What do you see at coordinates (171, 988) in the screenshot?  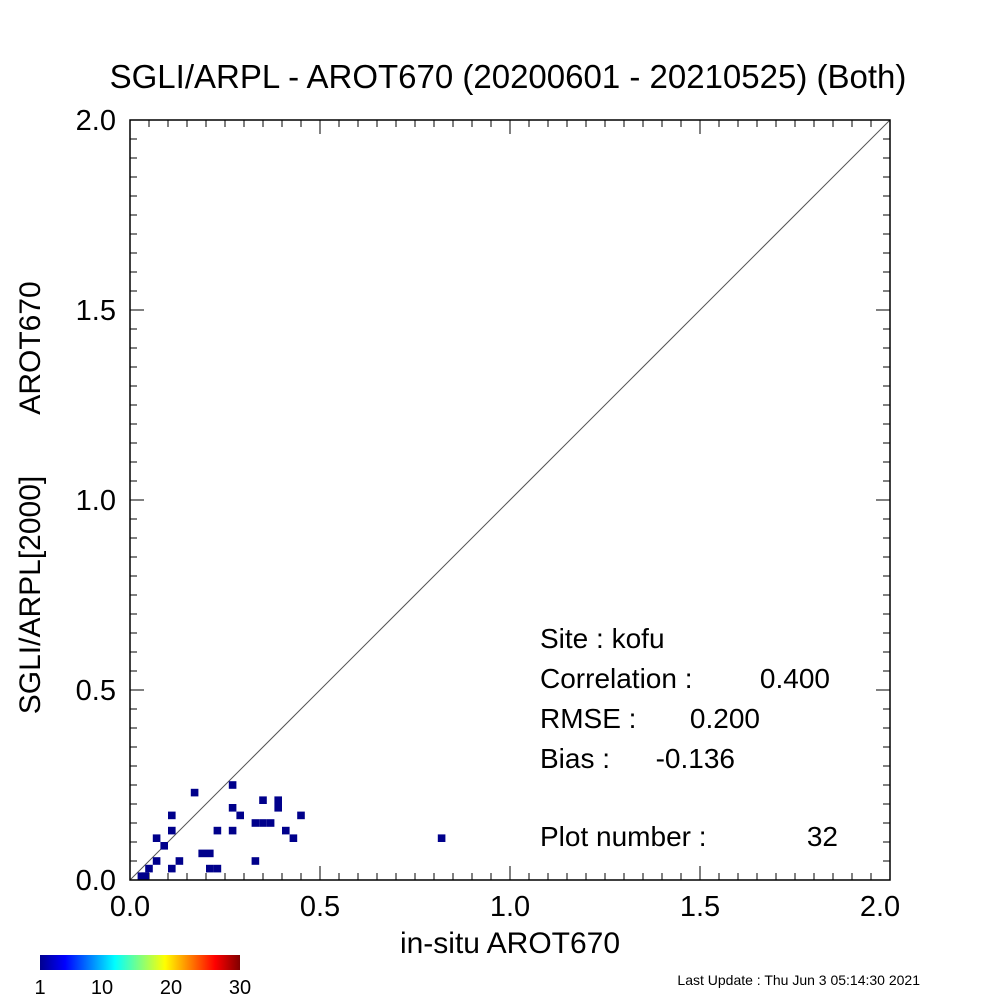 I see `colorbar-tick-label: 20` at bounding box center [171, 988].